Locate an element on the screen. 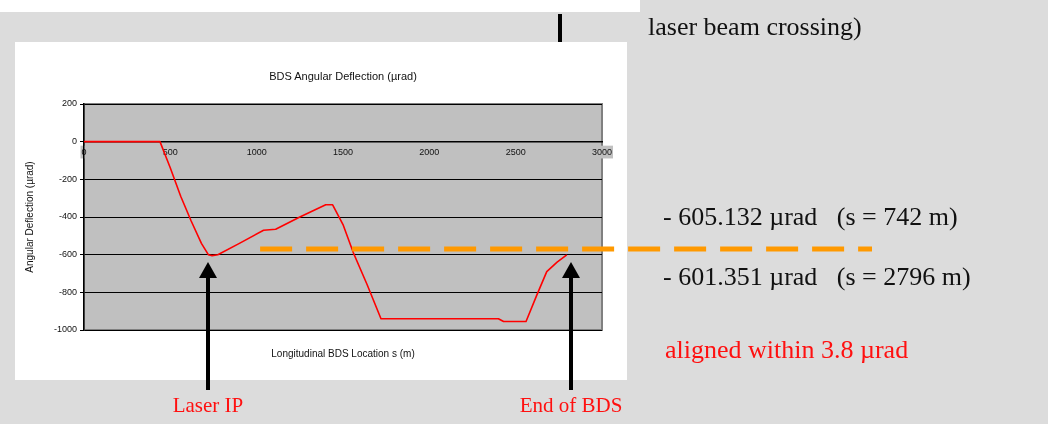  chart-title: BDS Angular Deflection (µrad) is located at coordinates (343, 76).